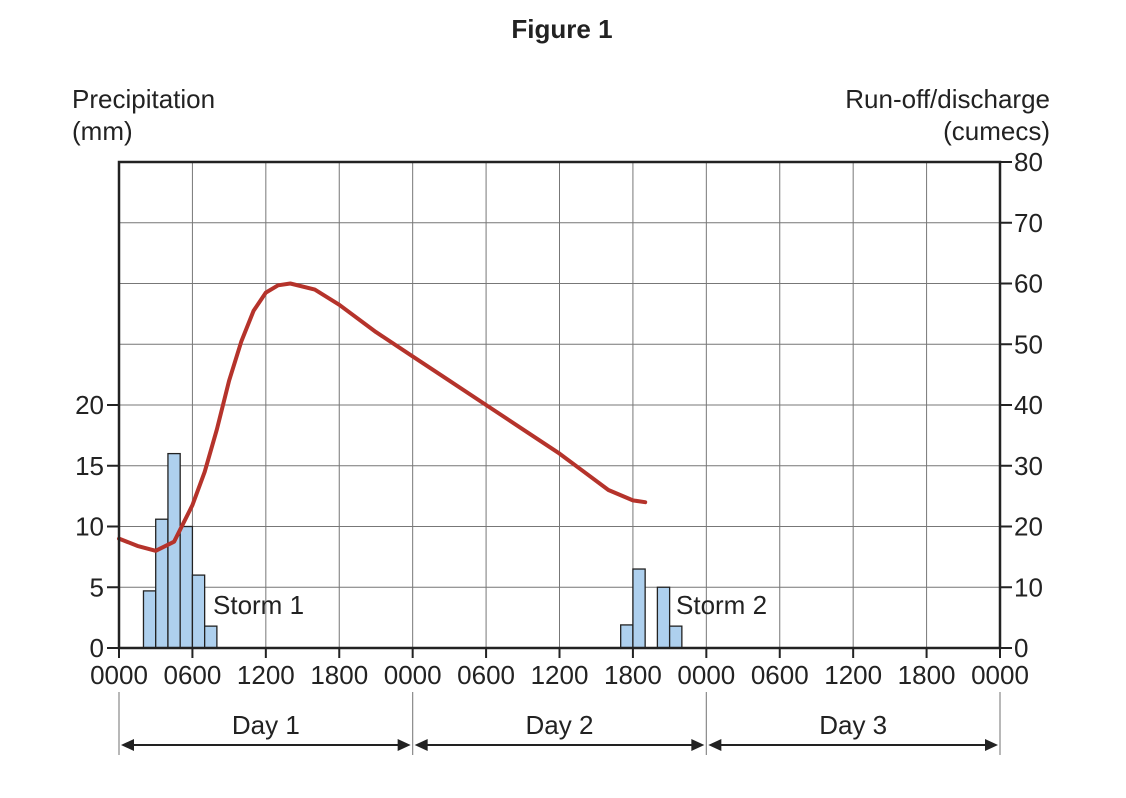  I want to click on right-tick-label: 0, so click(1021, 648).